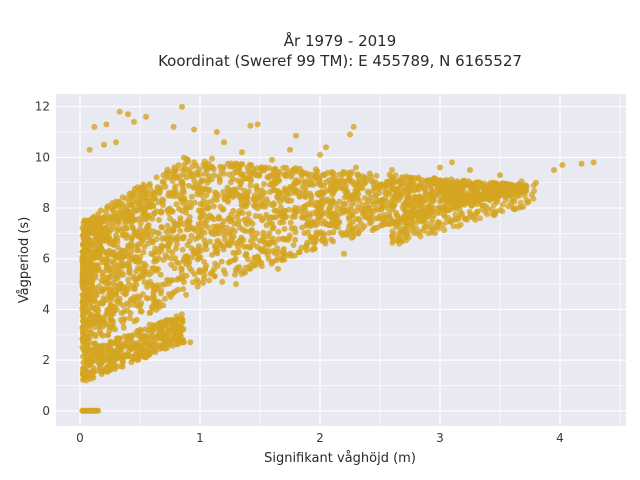 This screenshot has width=640, height=480. Describe the element at coordinates (440, 438) in the screenshot. I see `x-tick-label: 3` at that location.